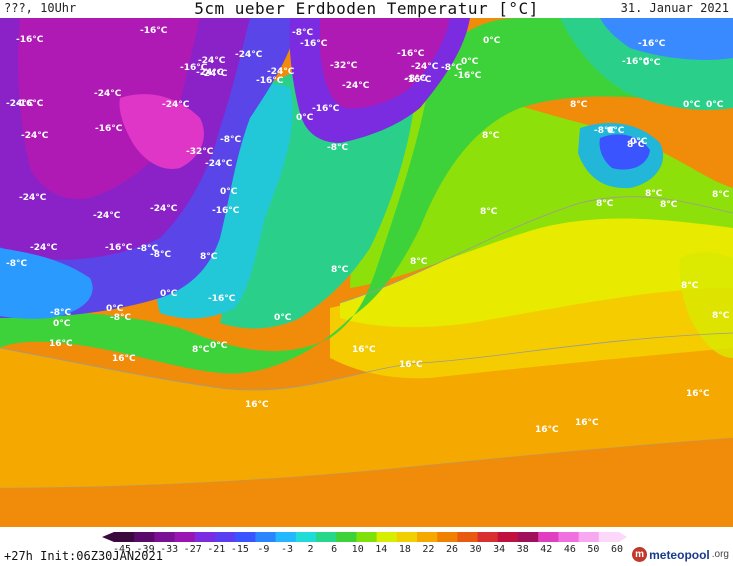 This screenshot has height=566, width=733. I want to click on field-magenta-center, so click(385, 63).